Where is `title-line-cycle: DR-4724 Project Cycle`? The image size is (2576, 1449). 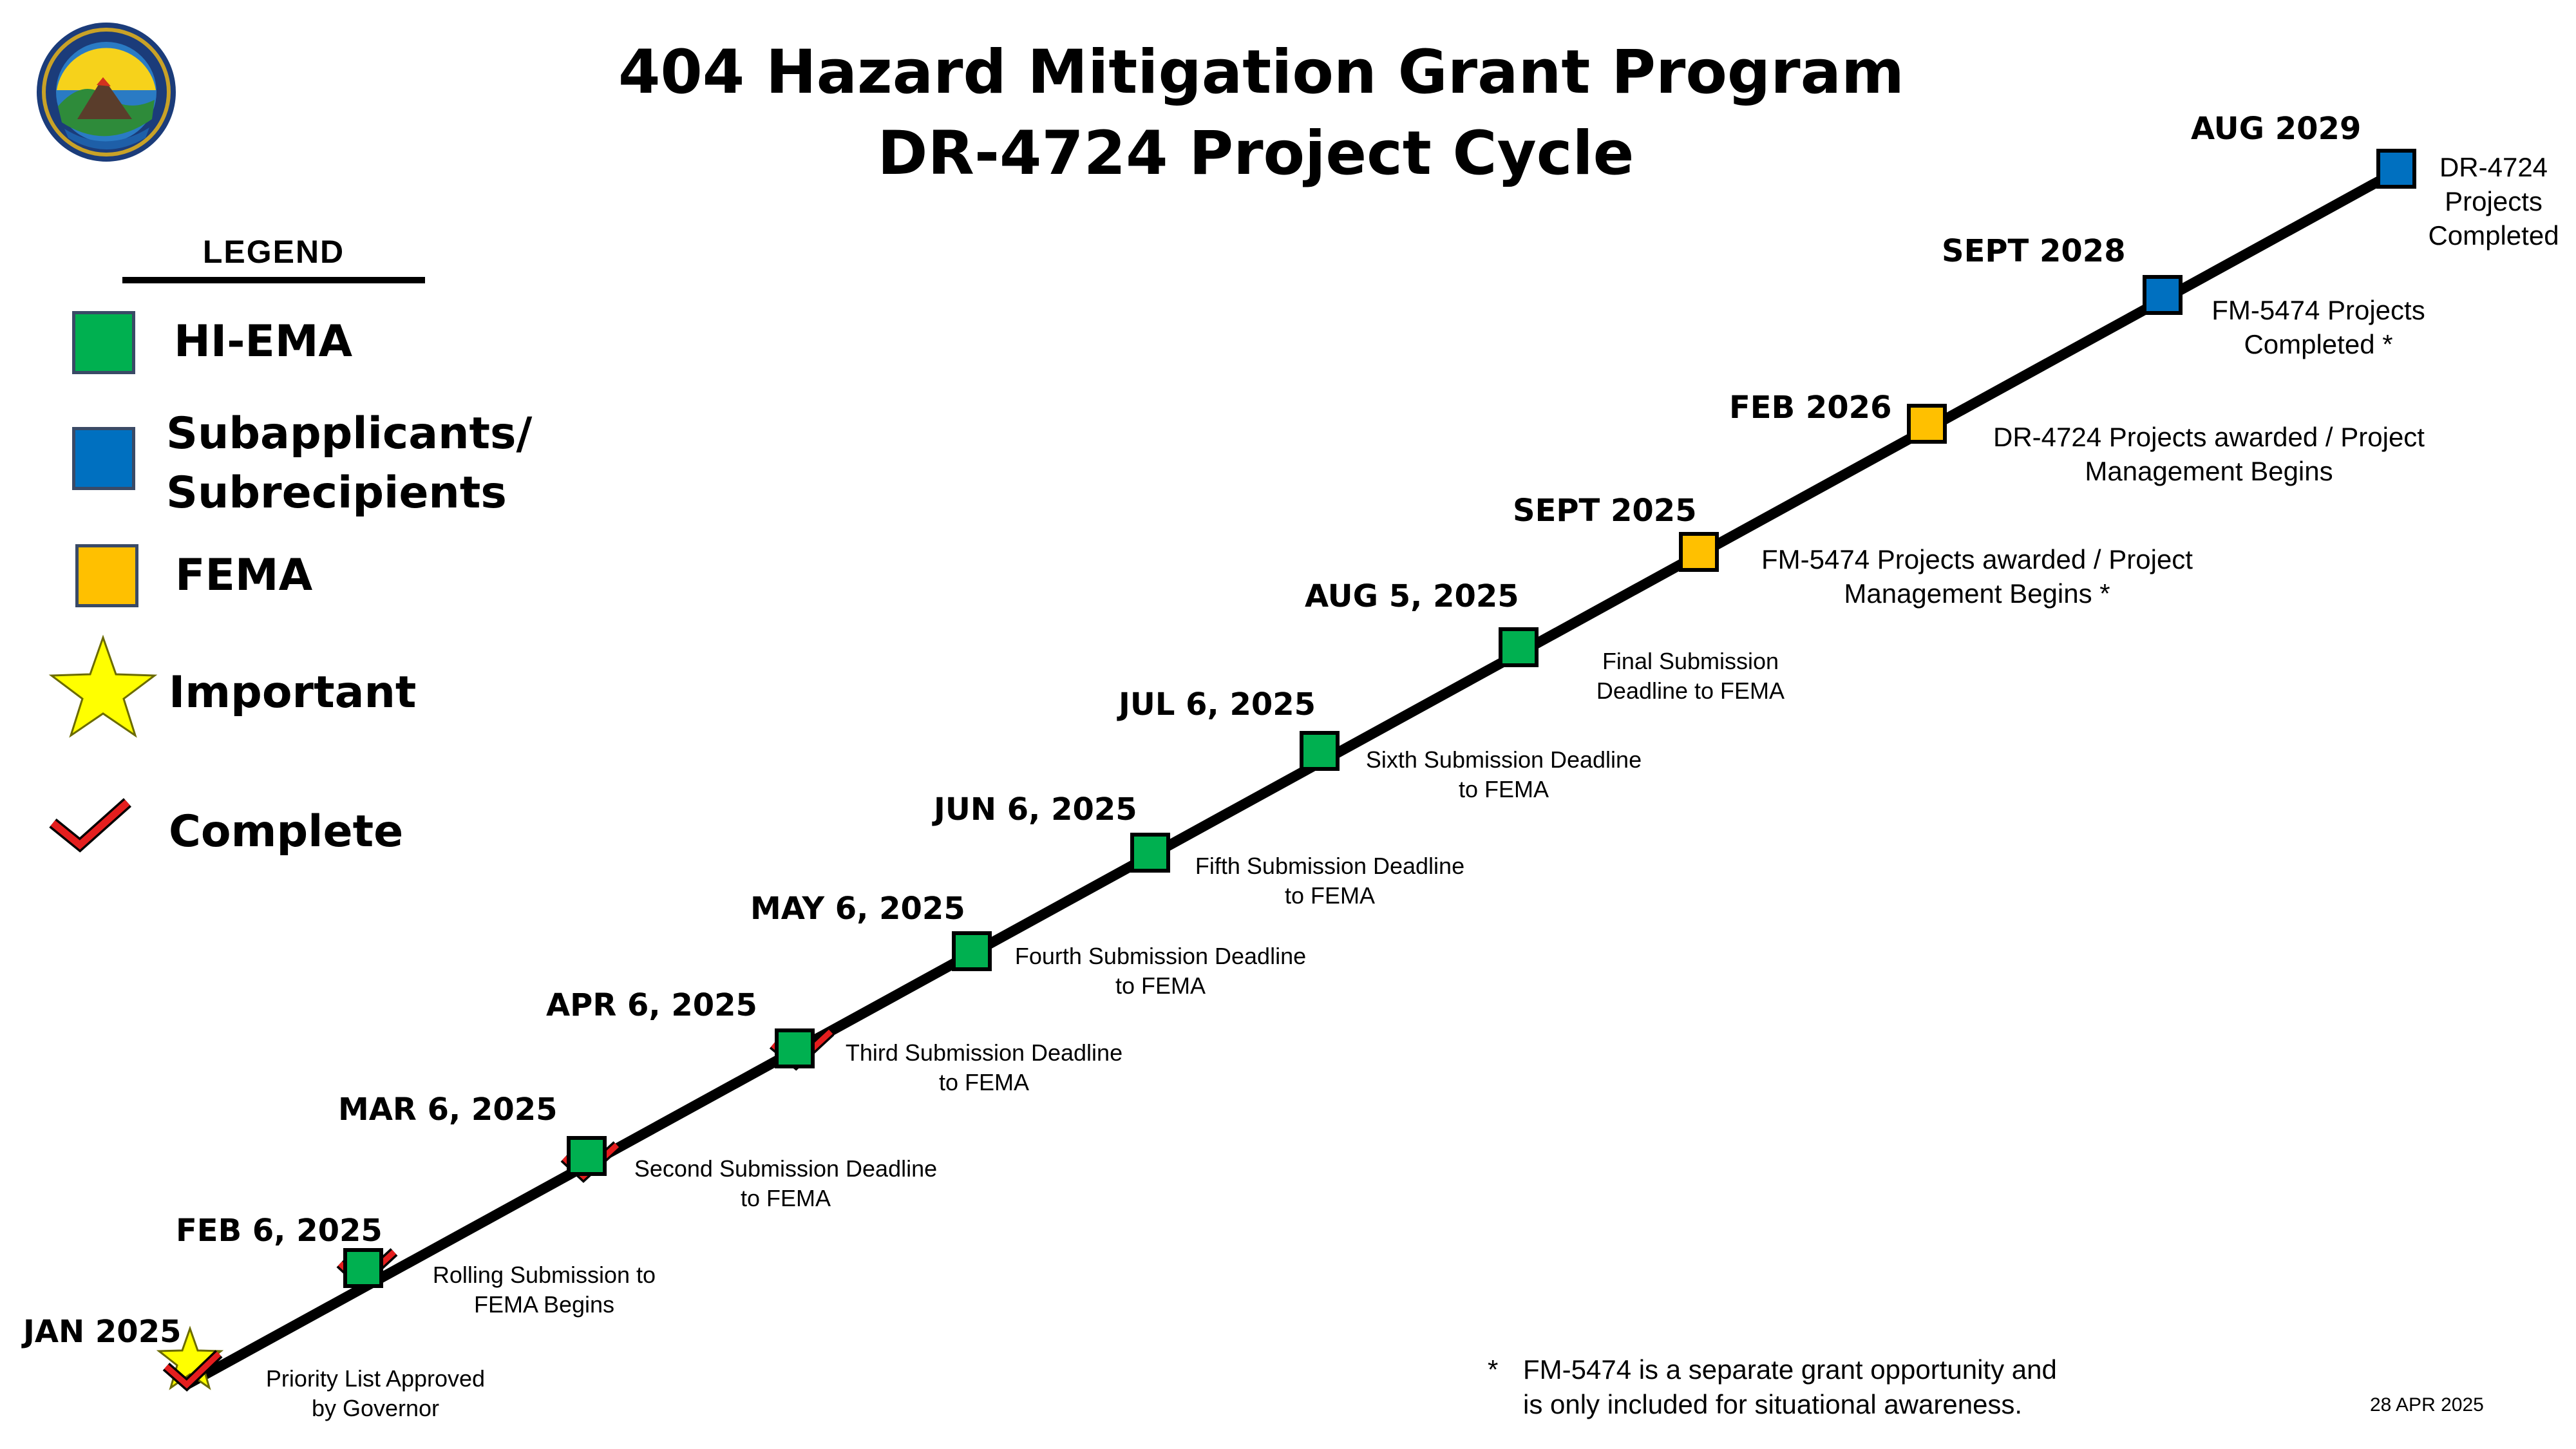 title-line-cycle: DR-4724 Project Cycle is located at coordinates (1255, 153).